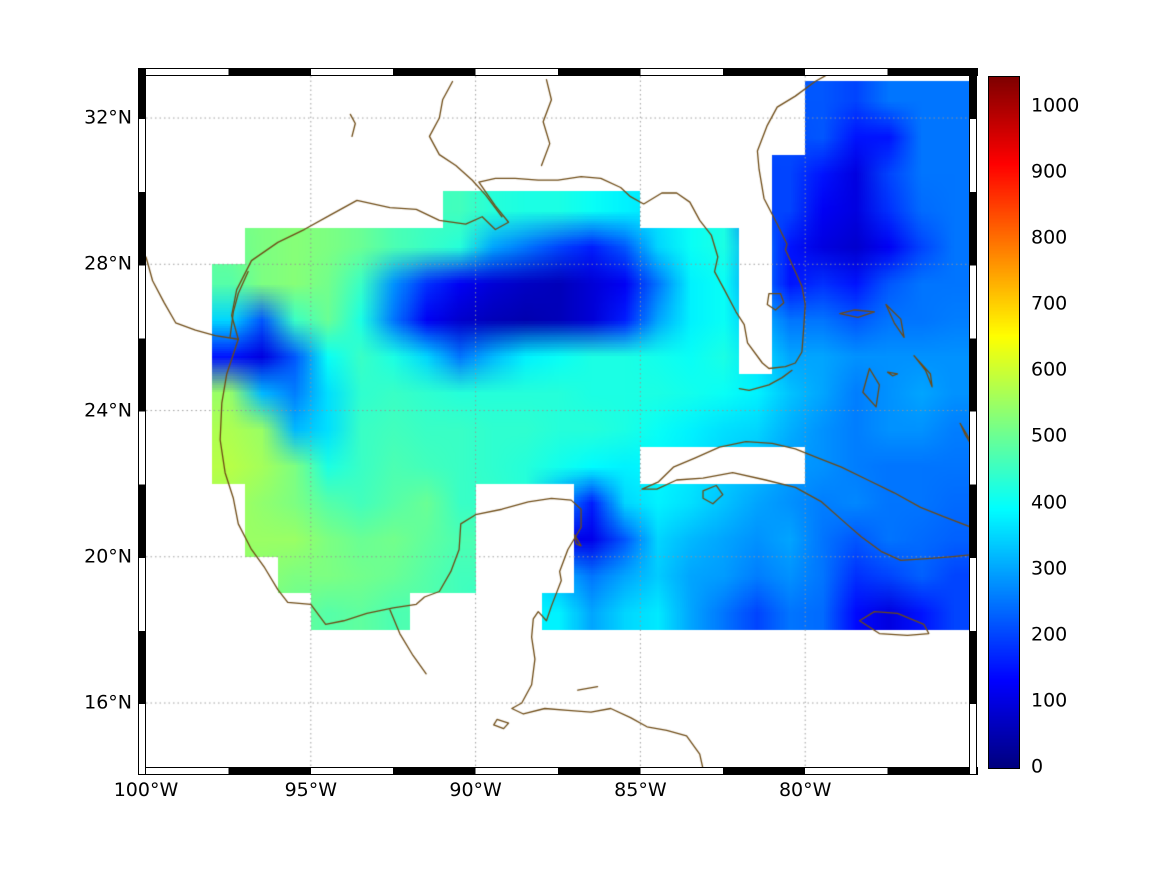  Describe the element at coordinates (1049, 700) in the screenshot. I see `colorbar-tick-label: 100` at that location.